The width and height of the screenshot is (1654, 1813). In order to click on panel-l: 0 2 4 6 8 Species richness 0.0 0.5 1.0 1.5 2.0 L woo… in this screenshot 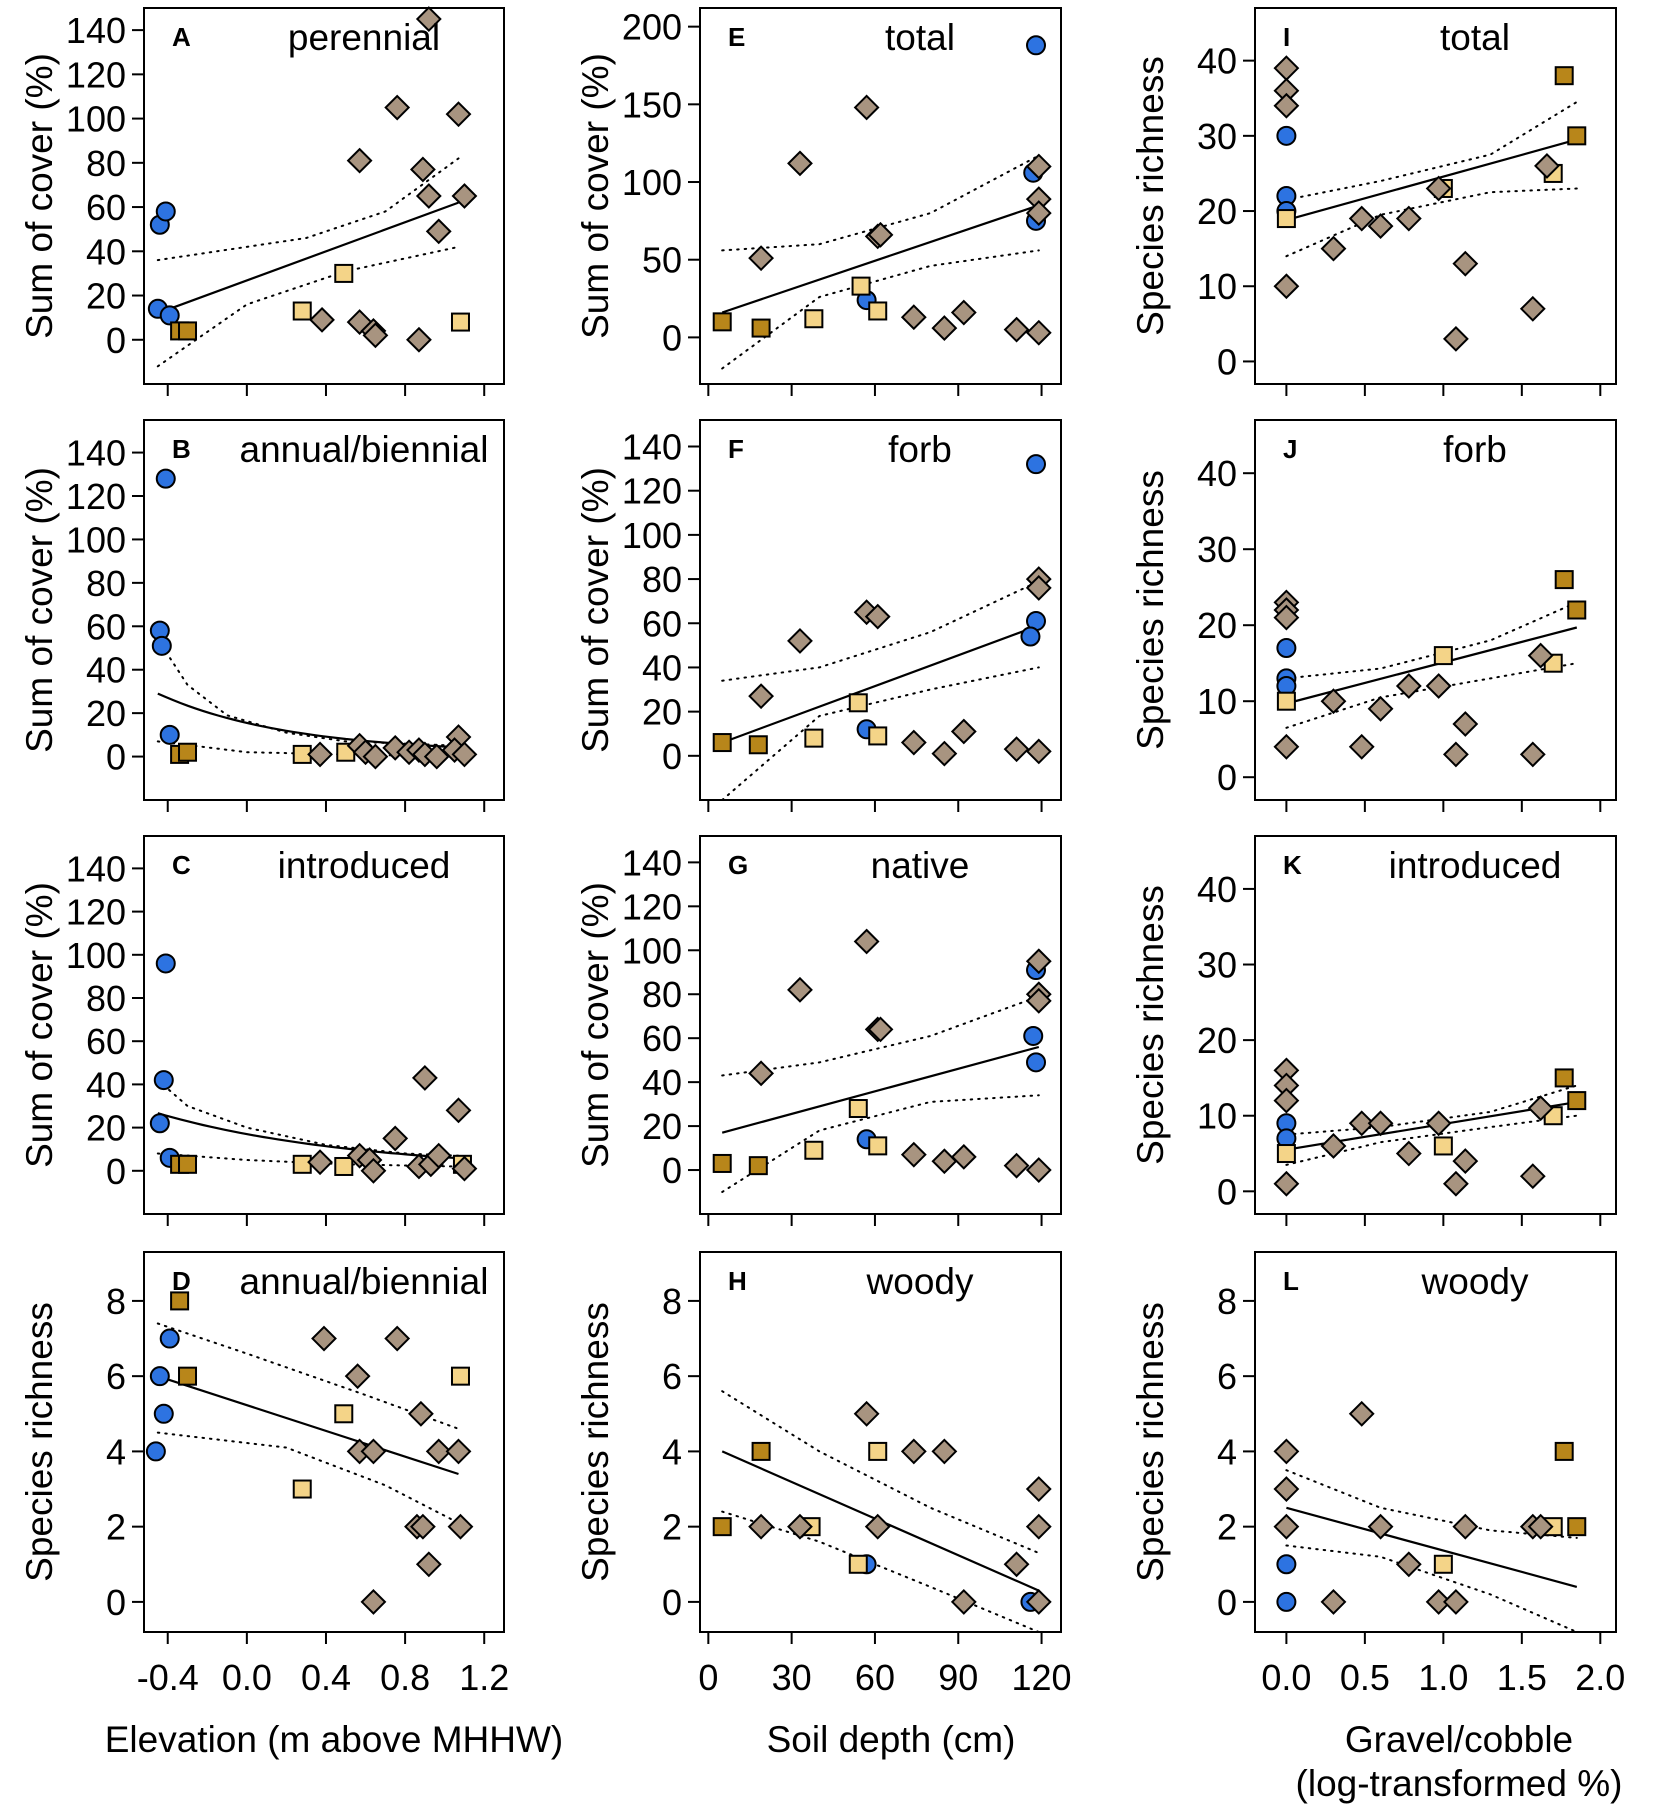, I will do `click(1377, 1474)`.